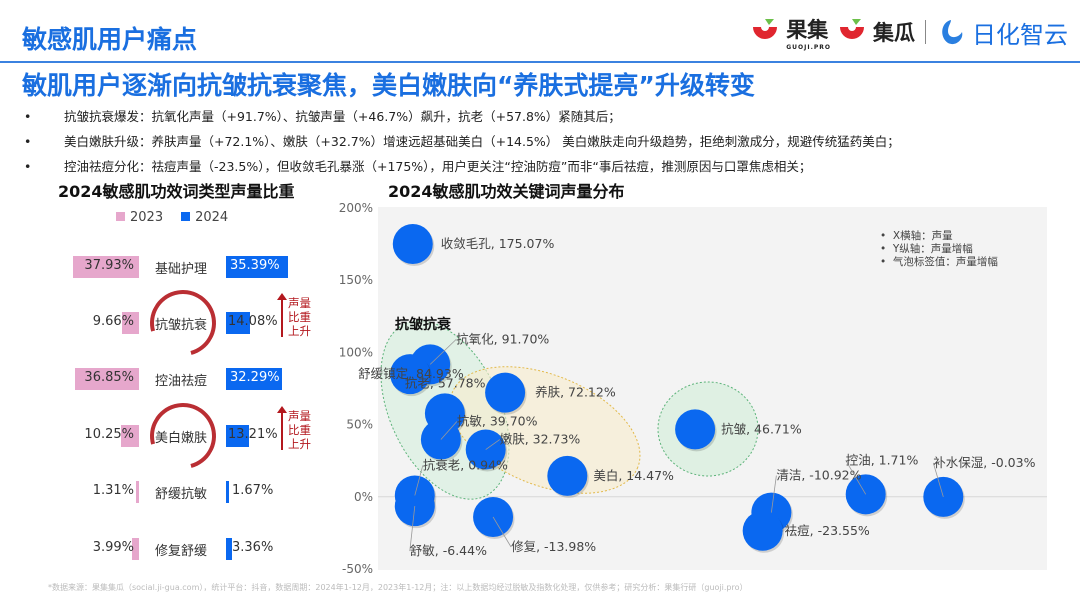 This screenshot has height=607, width=1080. What do you see at coordinates (916, 236) in the screenshot?
I see `note: • X横轴：声量` at bounding box center [916, 236].